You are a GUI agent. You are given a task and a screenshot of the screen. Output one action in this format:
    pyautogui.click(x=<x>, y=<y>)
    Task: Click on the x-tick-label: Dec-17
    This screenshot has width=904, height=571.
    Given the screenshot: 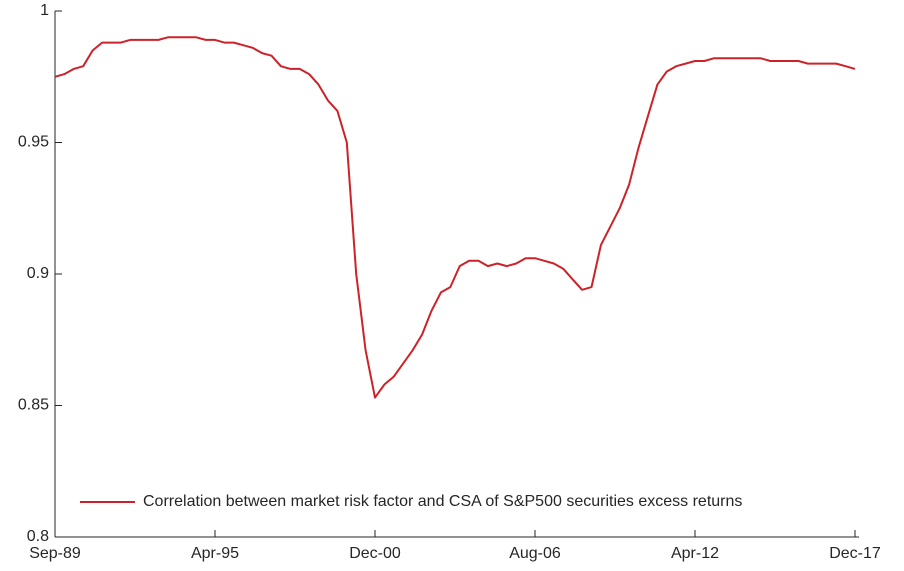 What is the action you would take?
    pyautogui.click(x=855, y=553)
    